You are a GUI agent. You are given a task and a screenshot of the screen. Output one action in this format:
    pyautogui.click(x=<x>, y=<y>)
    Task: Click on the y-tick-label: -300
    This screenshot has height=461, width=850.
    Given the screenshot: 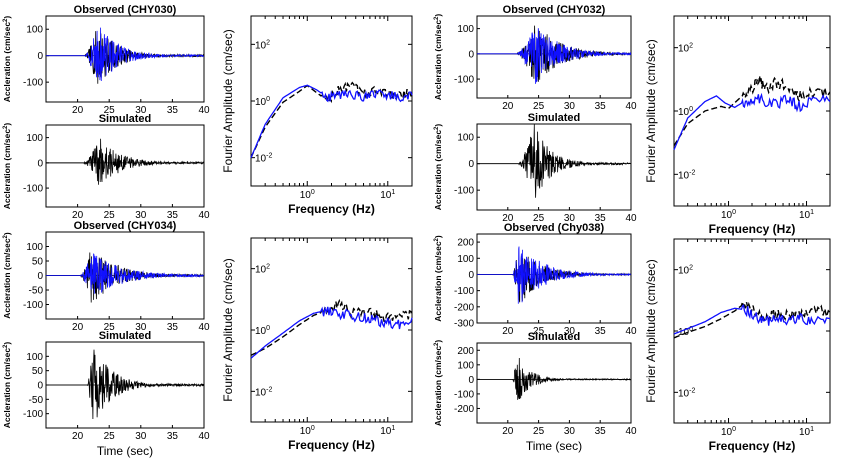 What is the action you would take?
    pyautogui.click(x=464, y=324)
    